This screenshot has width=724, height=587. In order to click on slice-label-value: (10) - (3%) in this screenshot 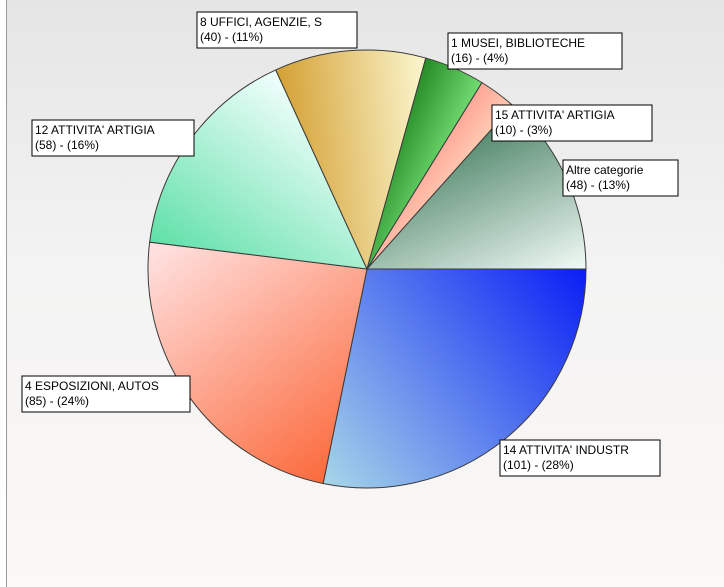, I will do `click(523, 130)`.